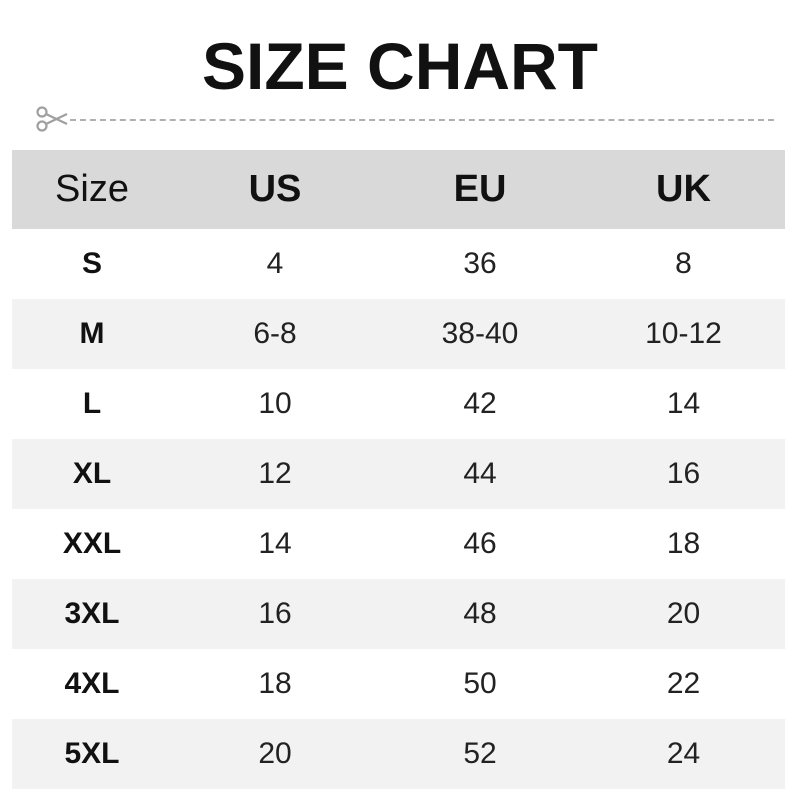  Describe the element at coordinates (480, 189) in the screenshot. I see `header-eu: EU` at that location.